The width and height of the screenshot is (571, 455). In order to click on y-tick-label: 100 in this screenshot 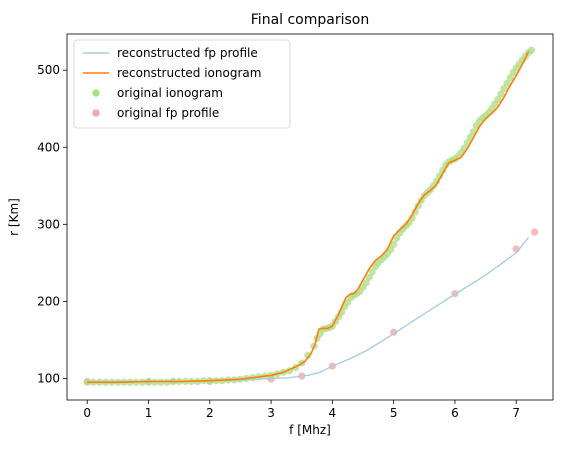, I will do `click(48, 378)`.